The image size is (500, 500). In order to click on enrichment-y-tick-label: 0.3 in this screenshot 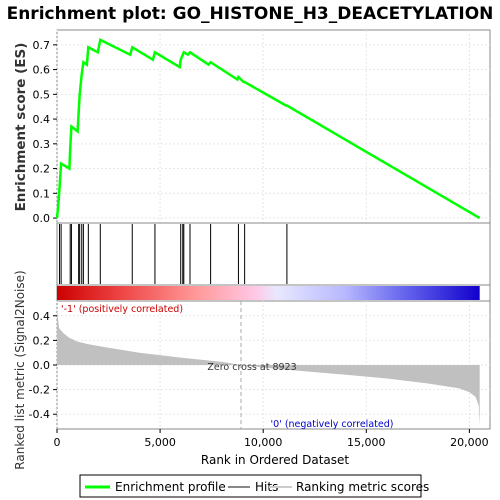, I will do `click(42, 144)`.